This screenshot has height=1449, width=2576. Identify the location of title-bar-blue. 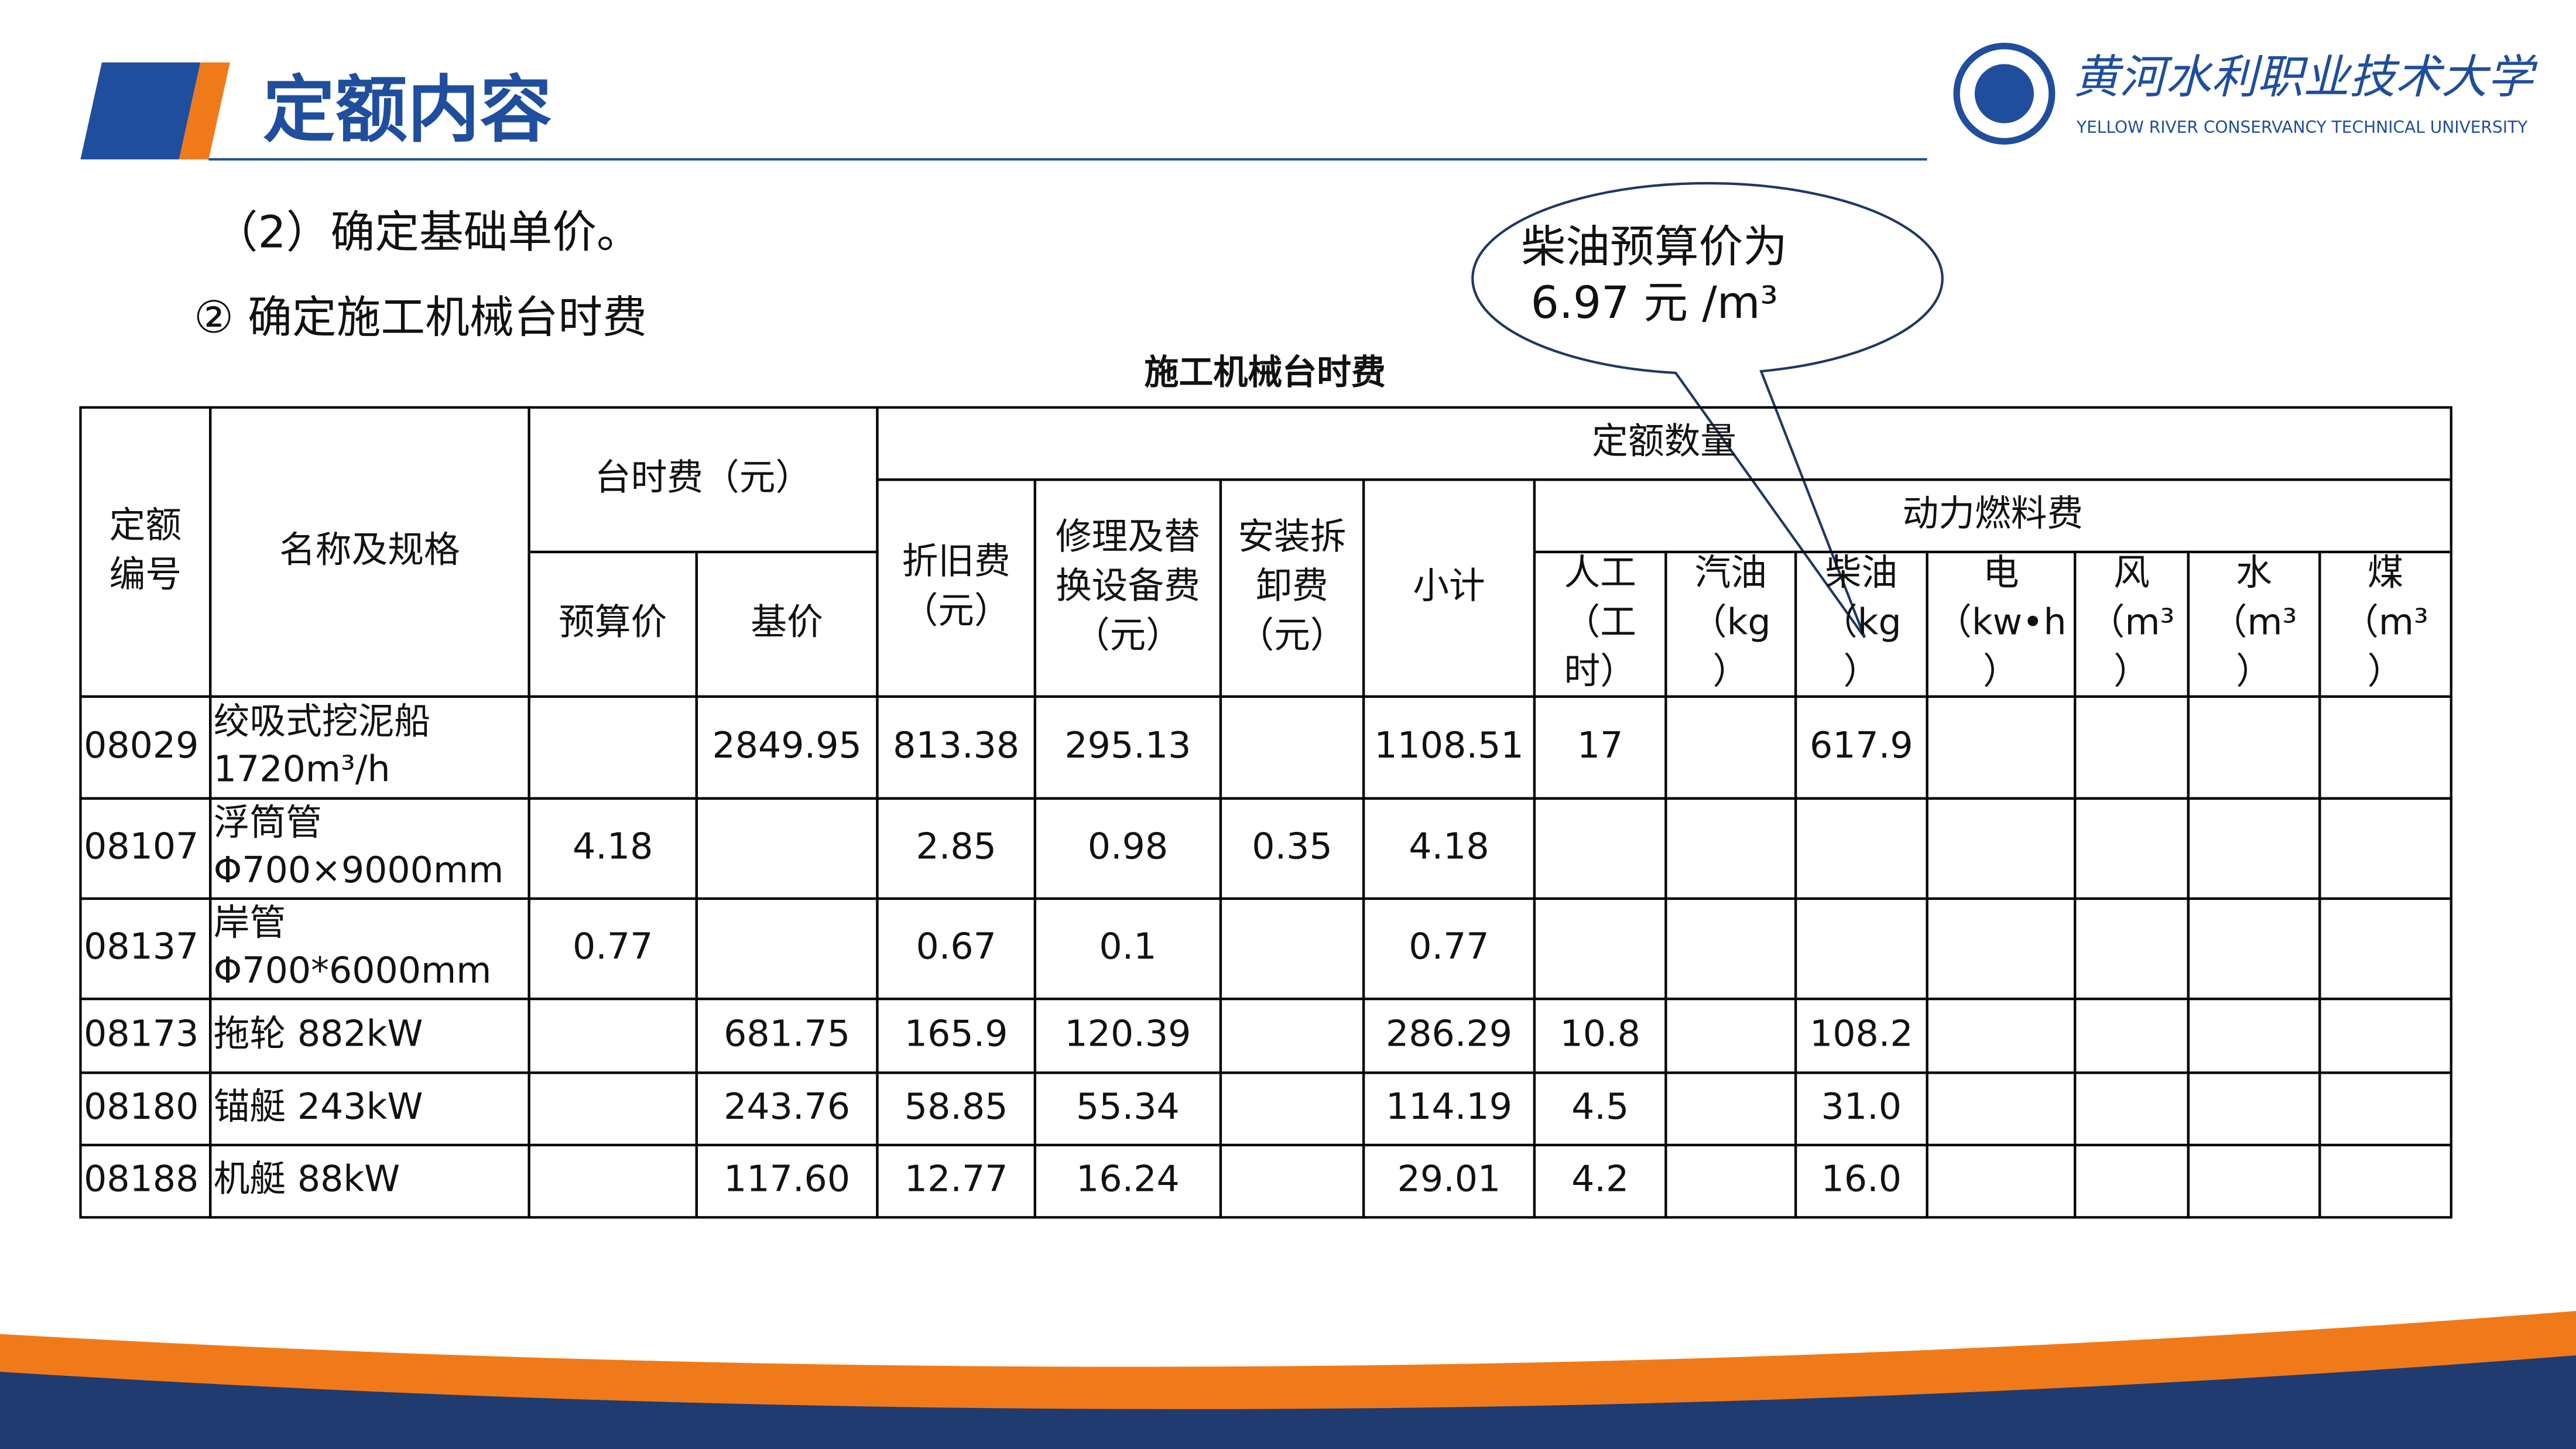
(140, 111).